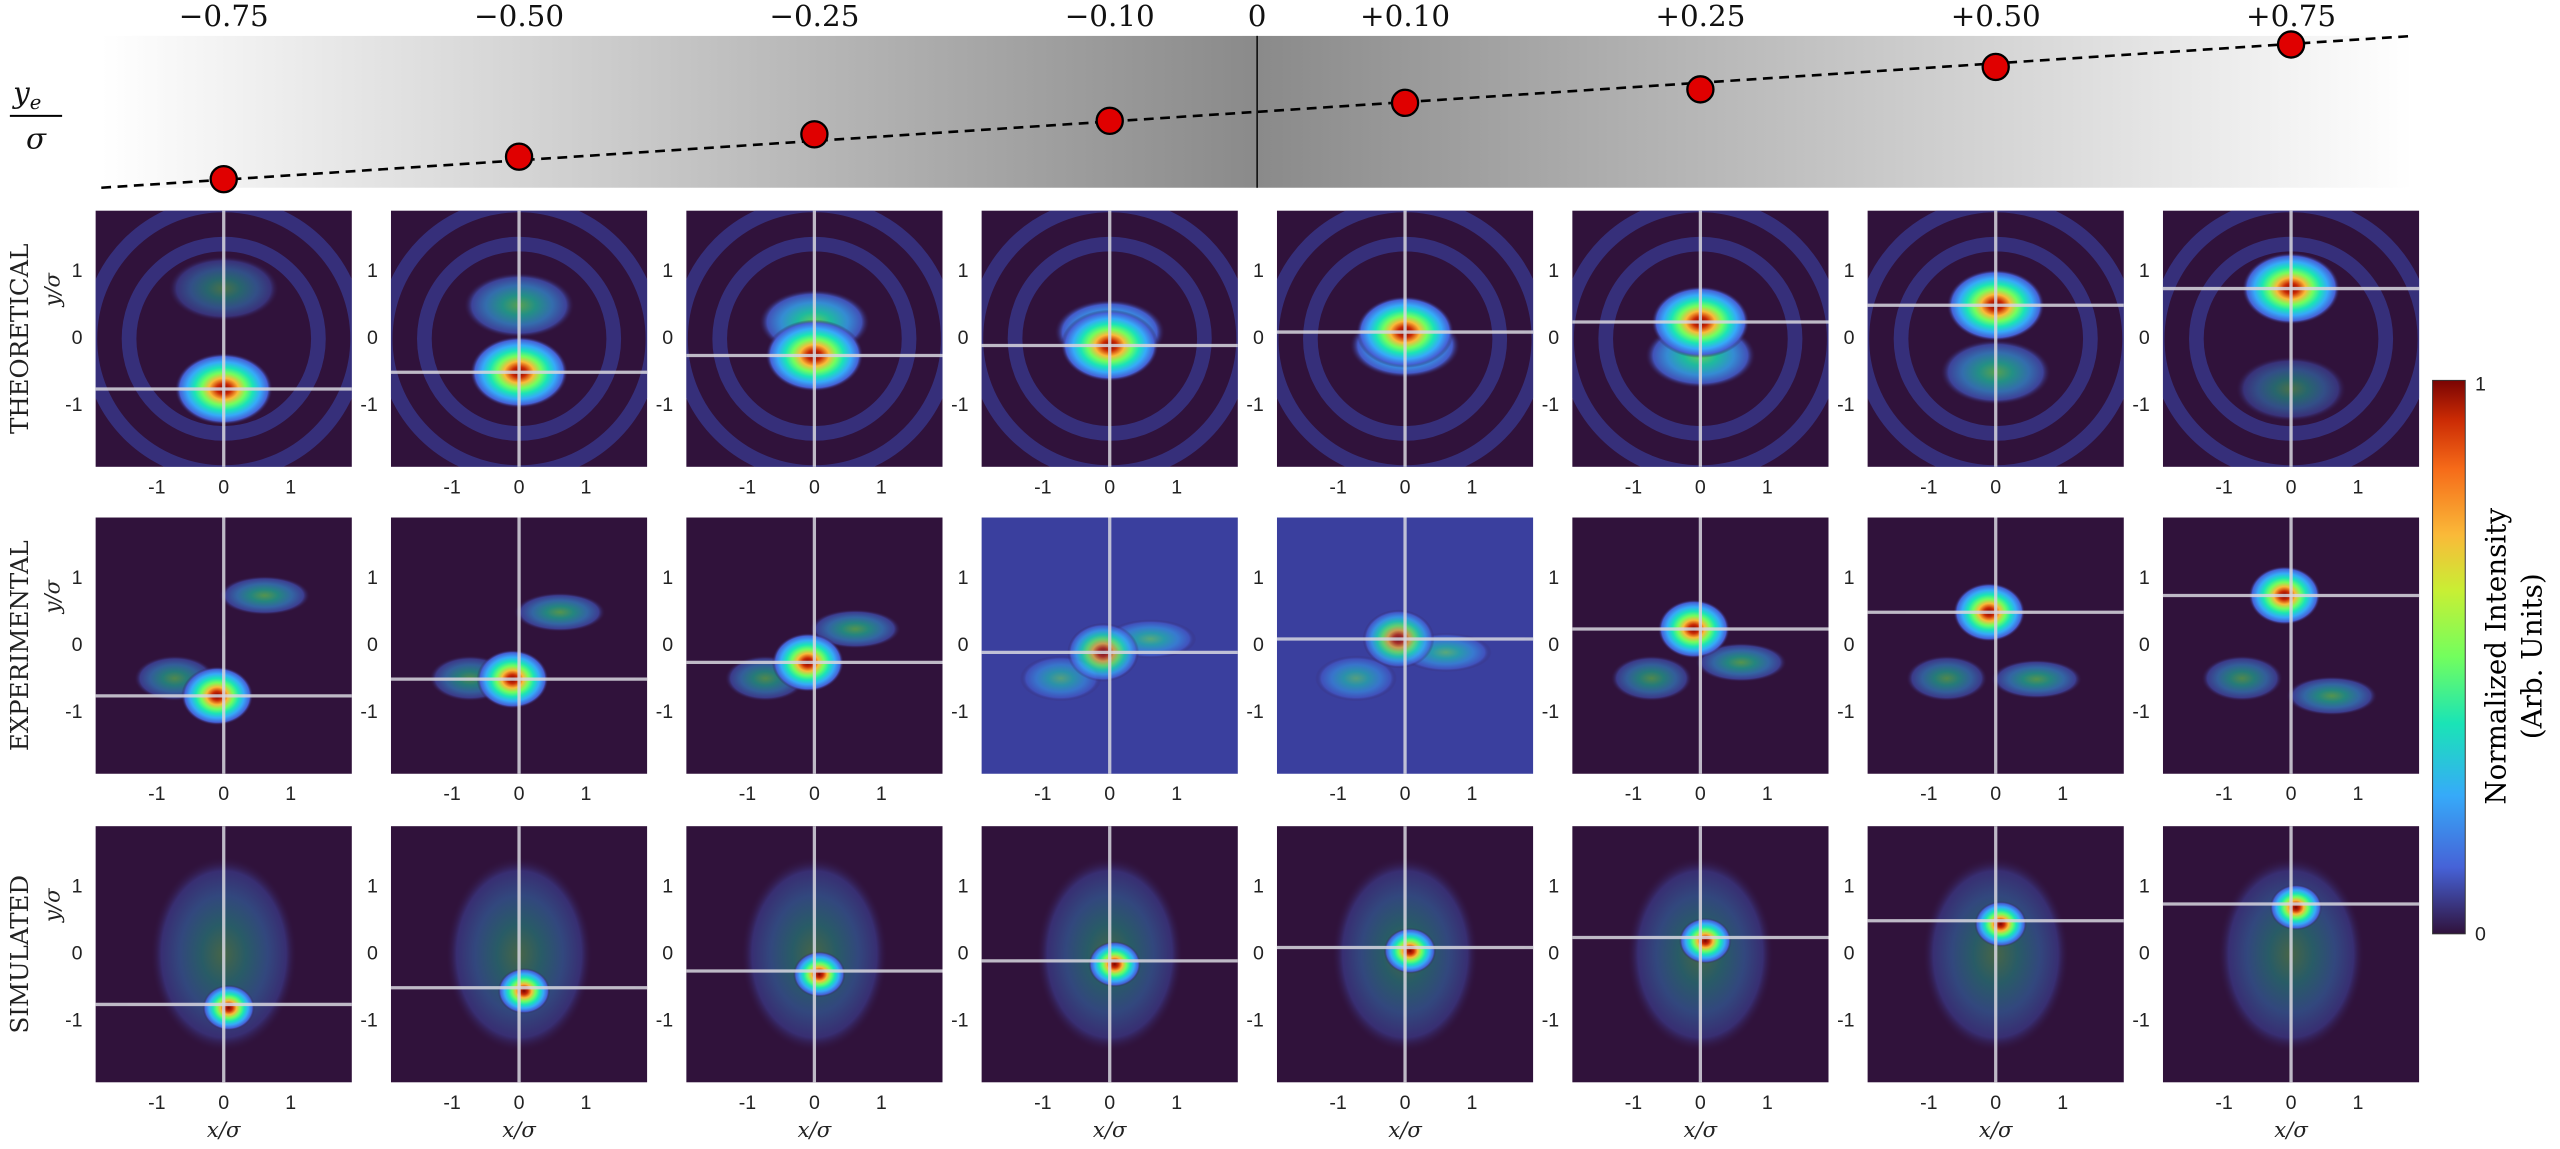 Image resolution: width=2560 pixels, height=1149 pixels. I want to click on y-axis-label: y/σ, so click(52, 289).